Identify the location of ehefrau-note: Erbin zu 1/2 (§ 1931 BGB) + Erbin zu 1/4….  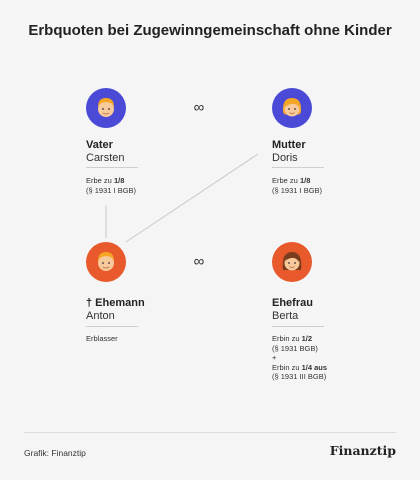
(300, 357).